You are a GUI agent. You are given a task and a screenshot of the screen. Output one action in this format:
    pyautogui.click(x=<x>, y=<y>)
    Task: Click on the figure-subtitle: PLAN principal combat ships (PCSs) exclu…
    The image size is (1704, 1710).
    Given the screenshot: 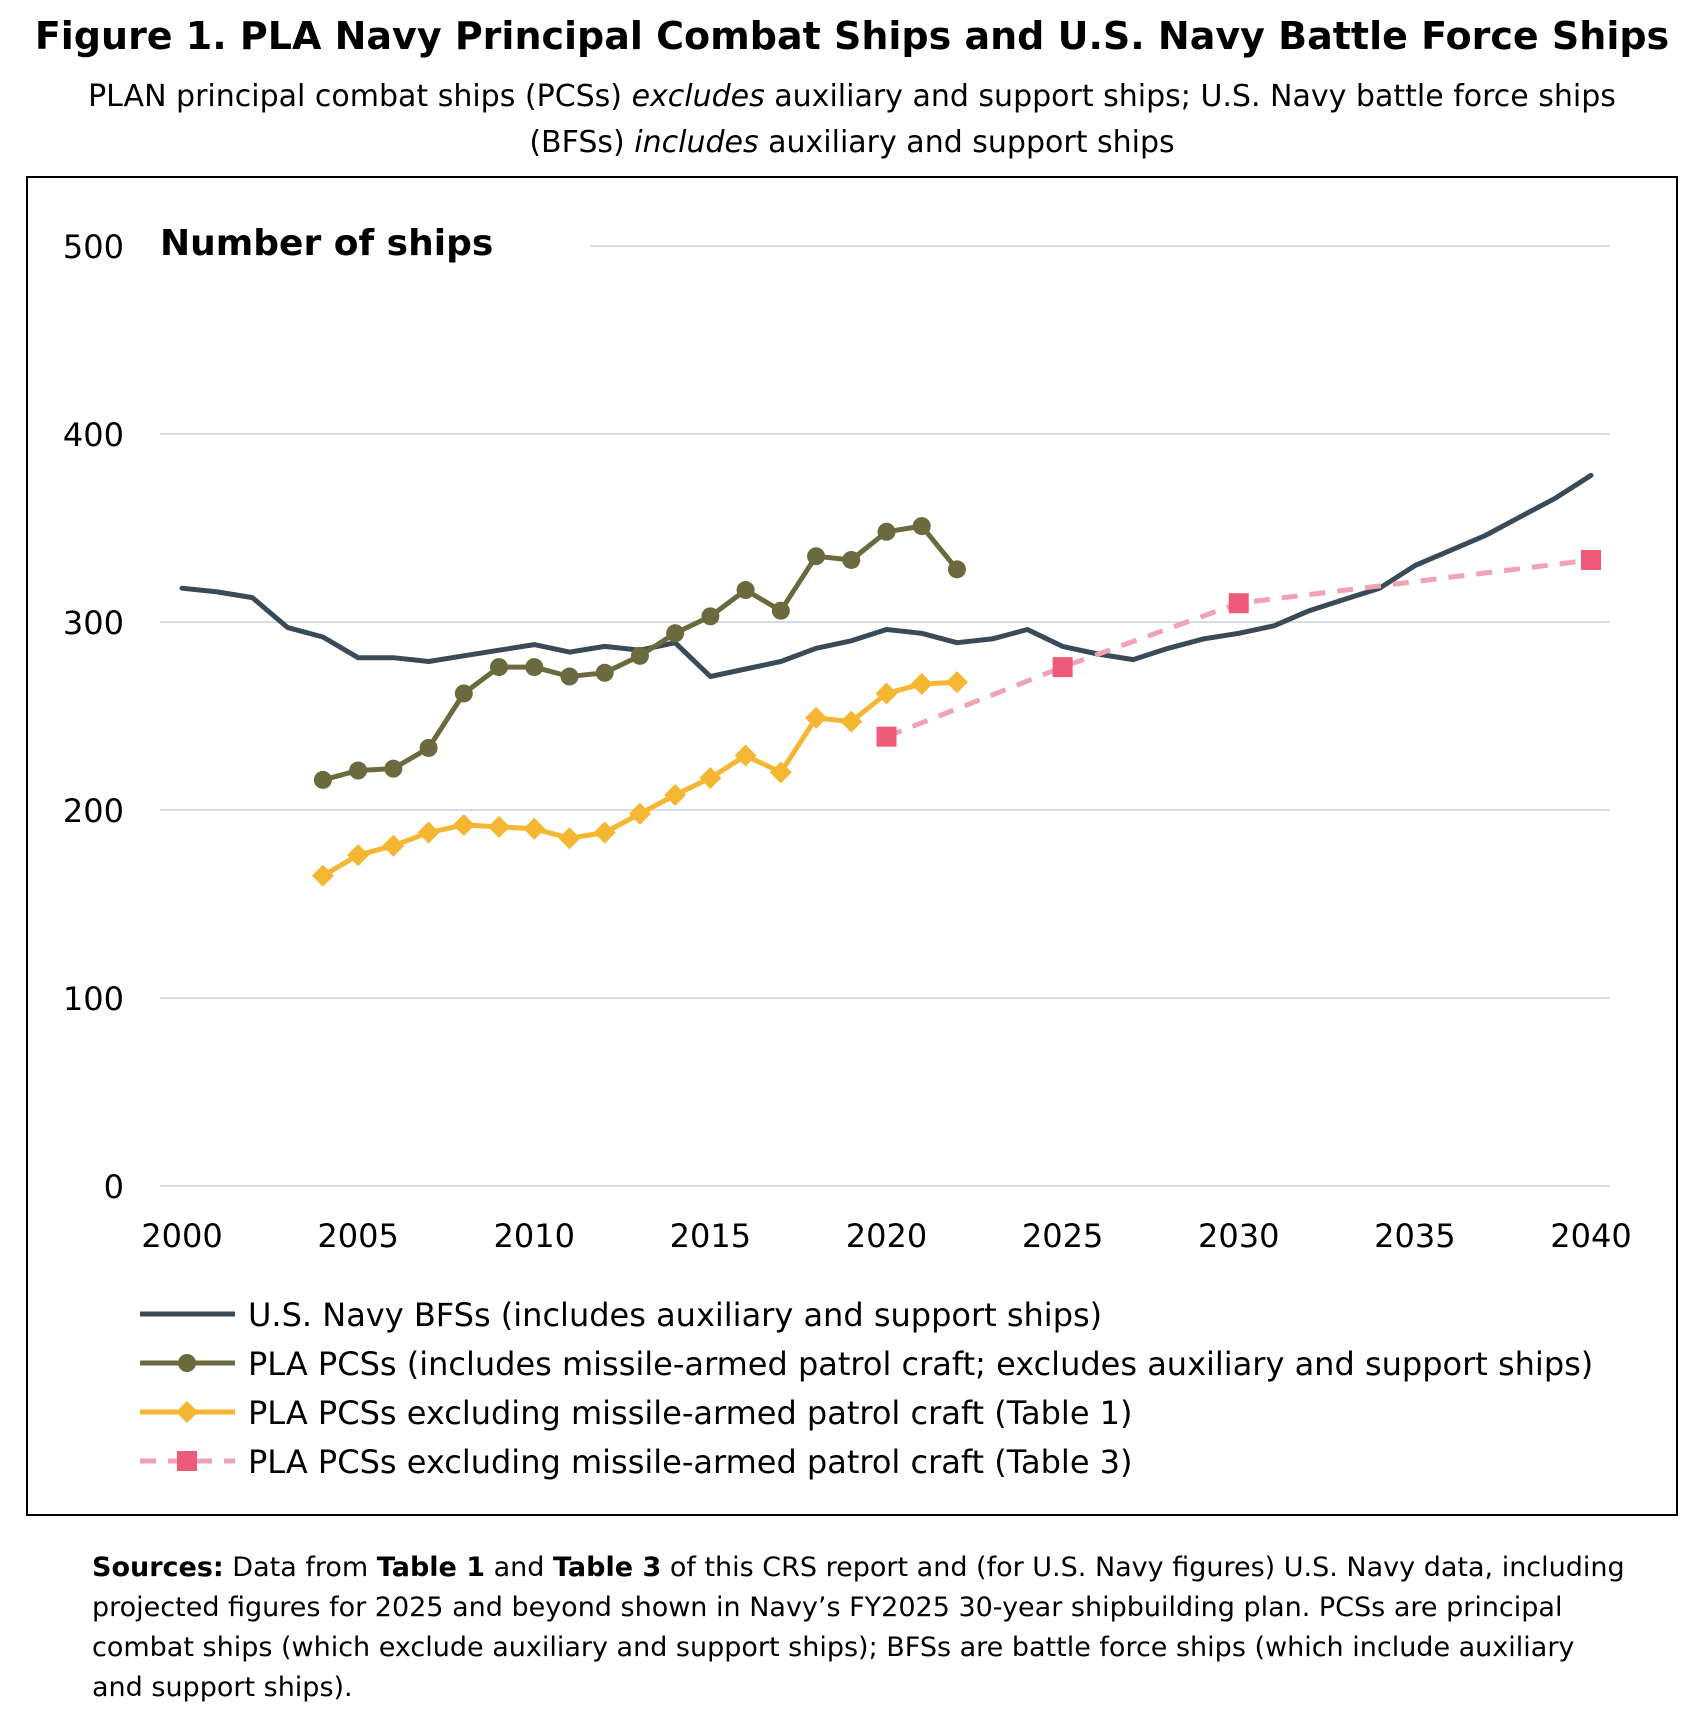 What is the action you would take?
    pyautogui.click(x=852, y=119)
    